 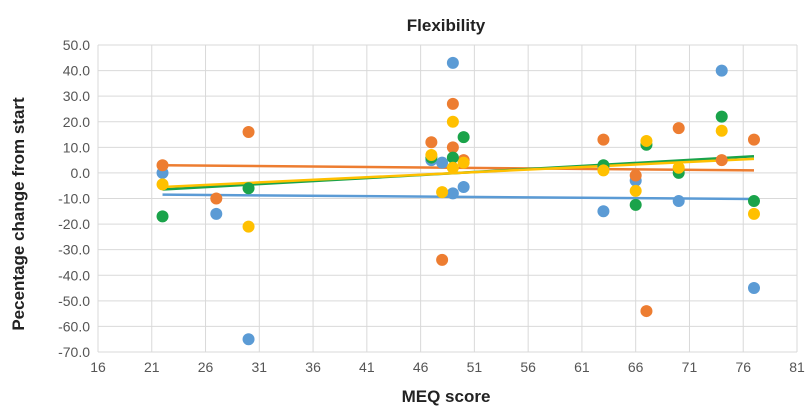 I want to click on x-tick-label: 41, so click(x=367, y=367).